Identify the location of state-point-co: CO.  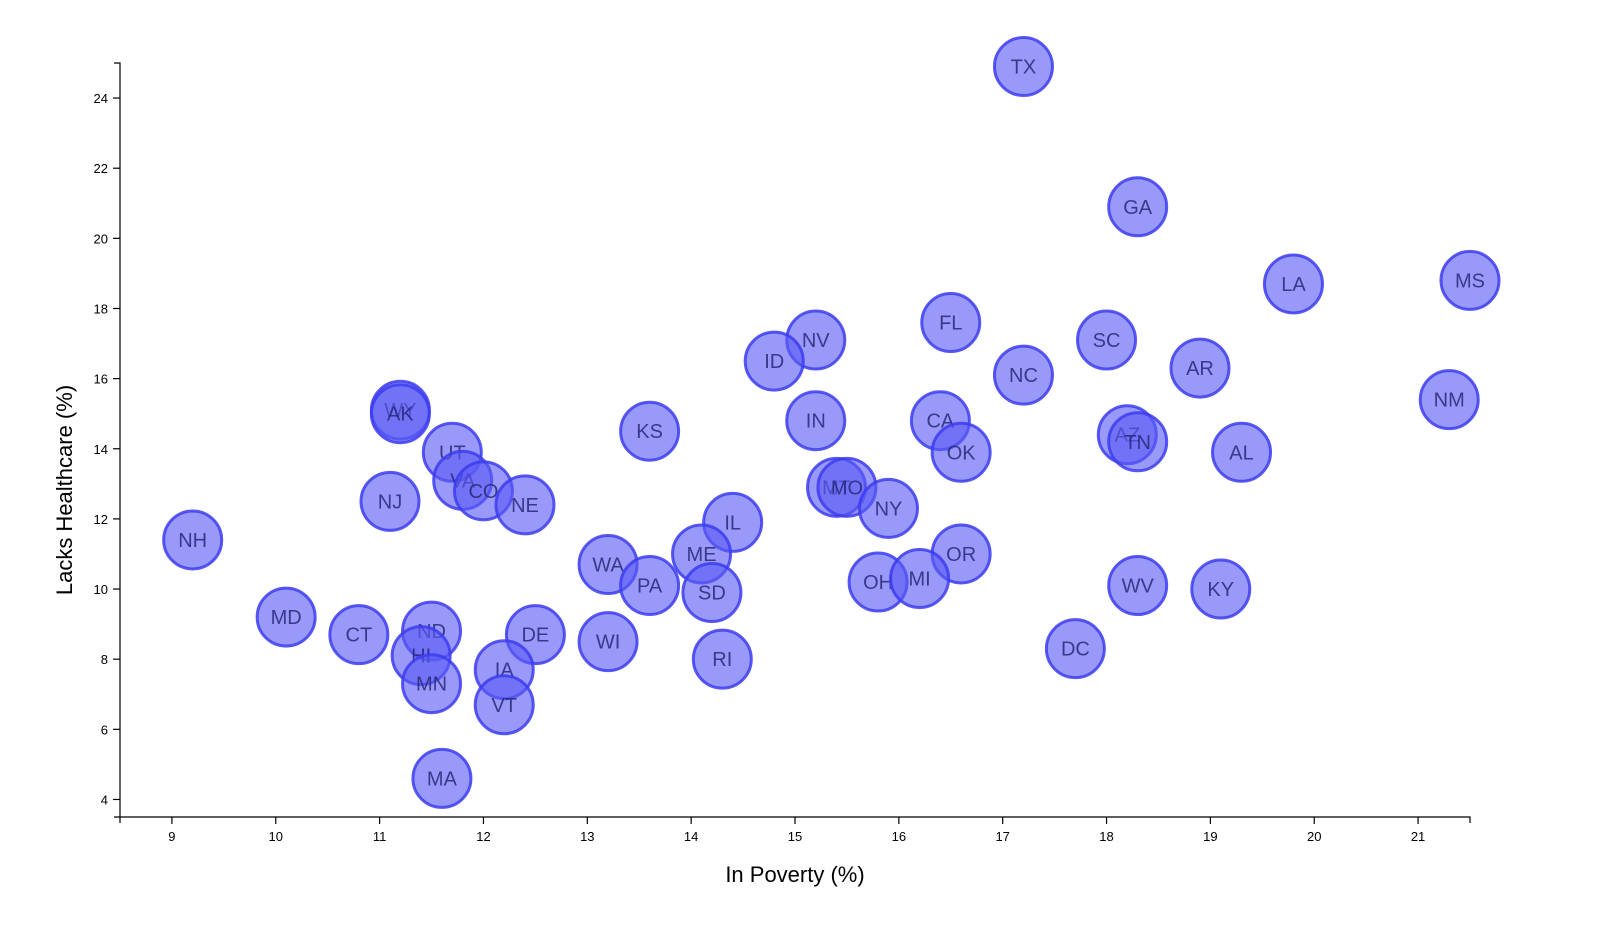
(483, 491).